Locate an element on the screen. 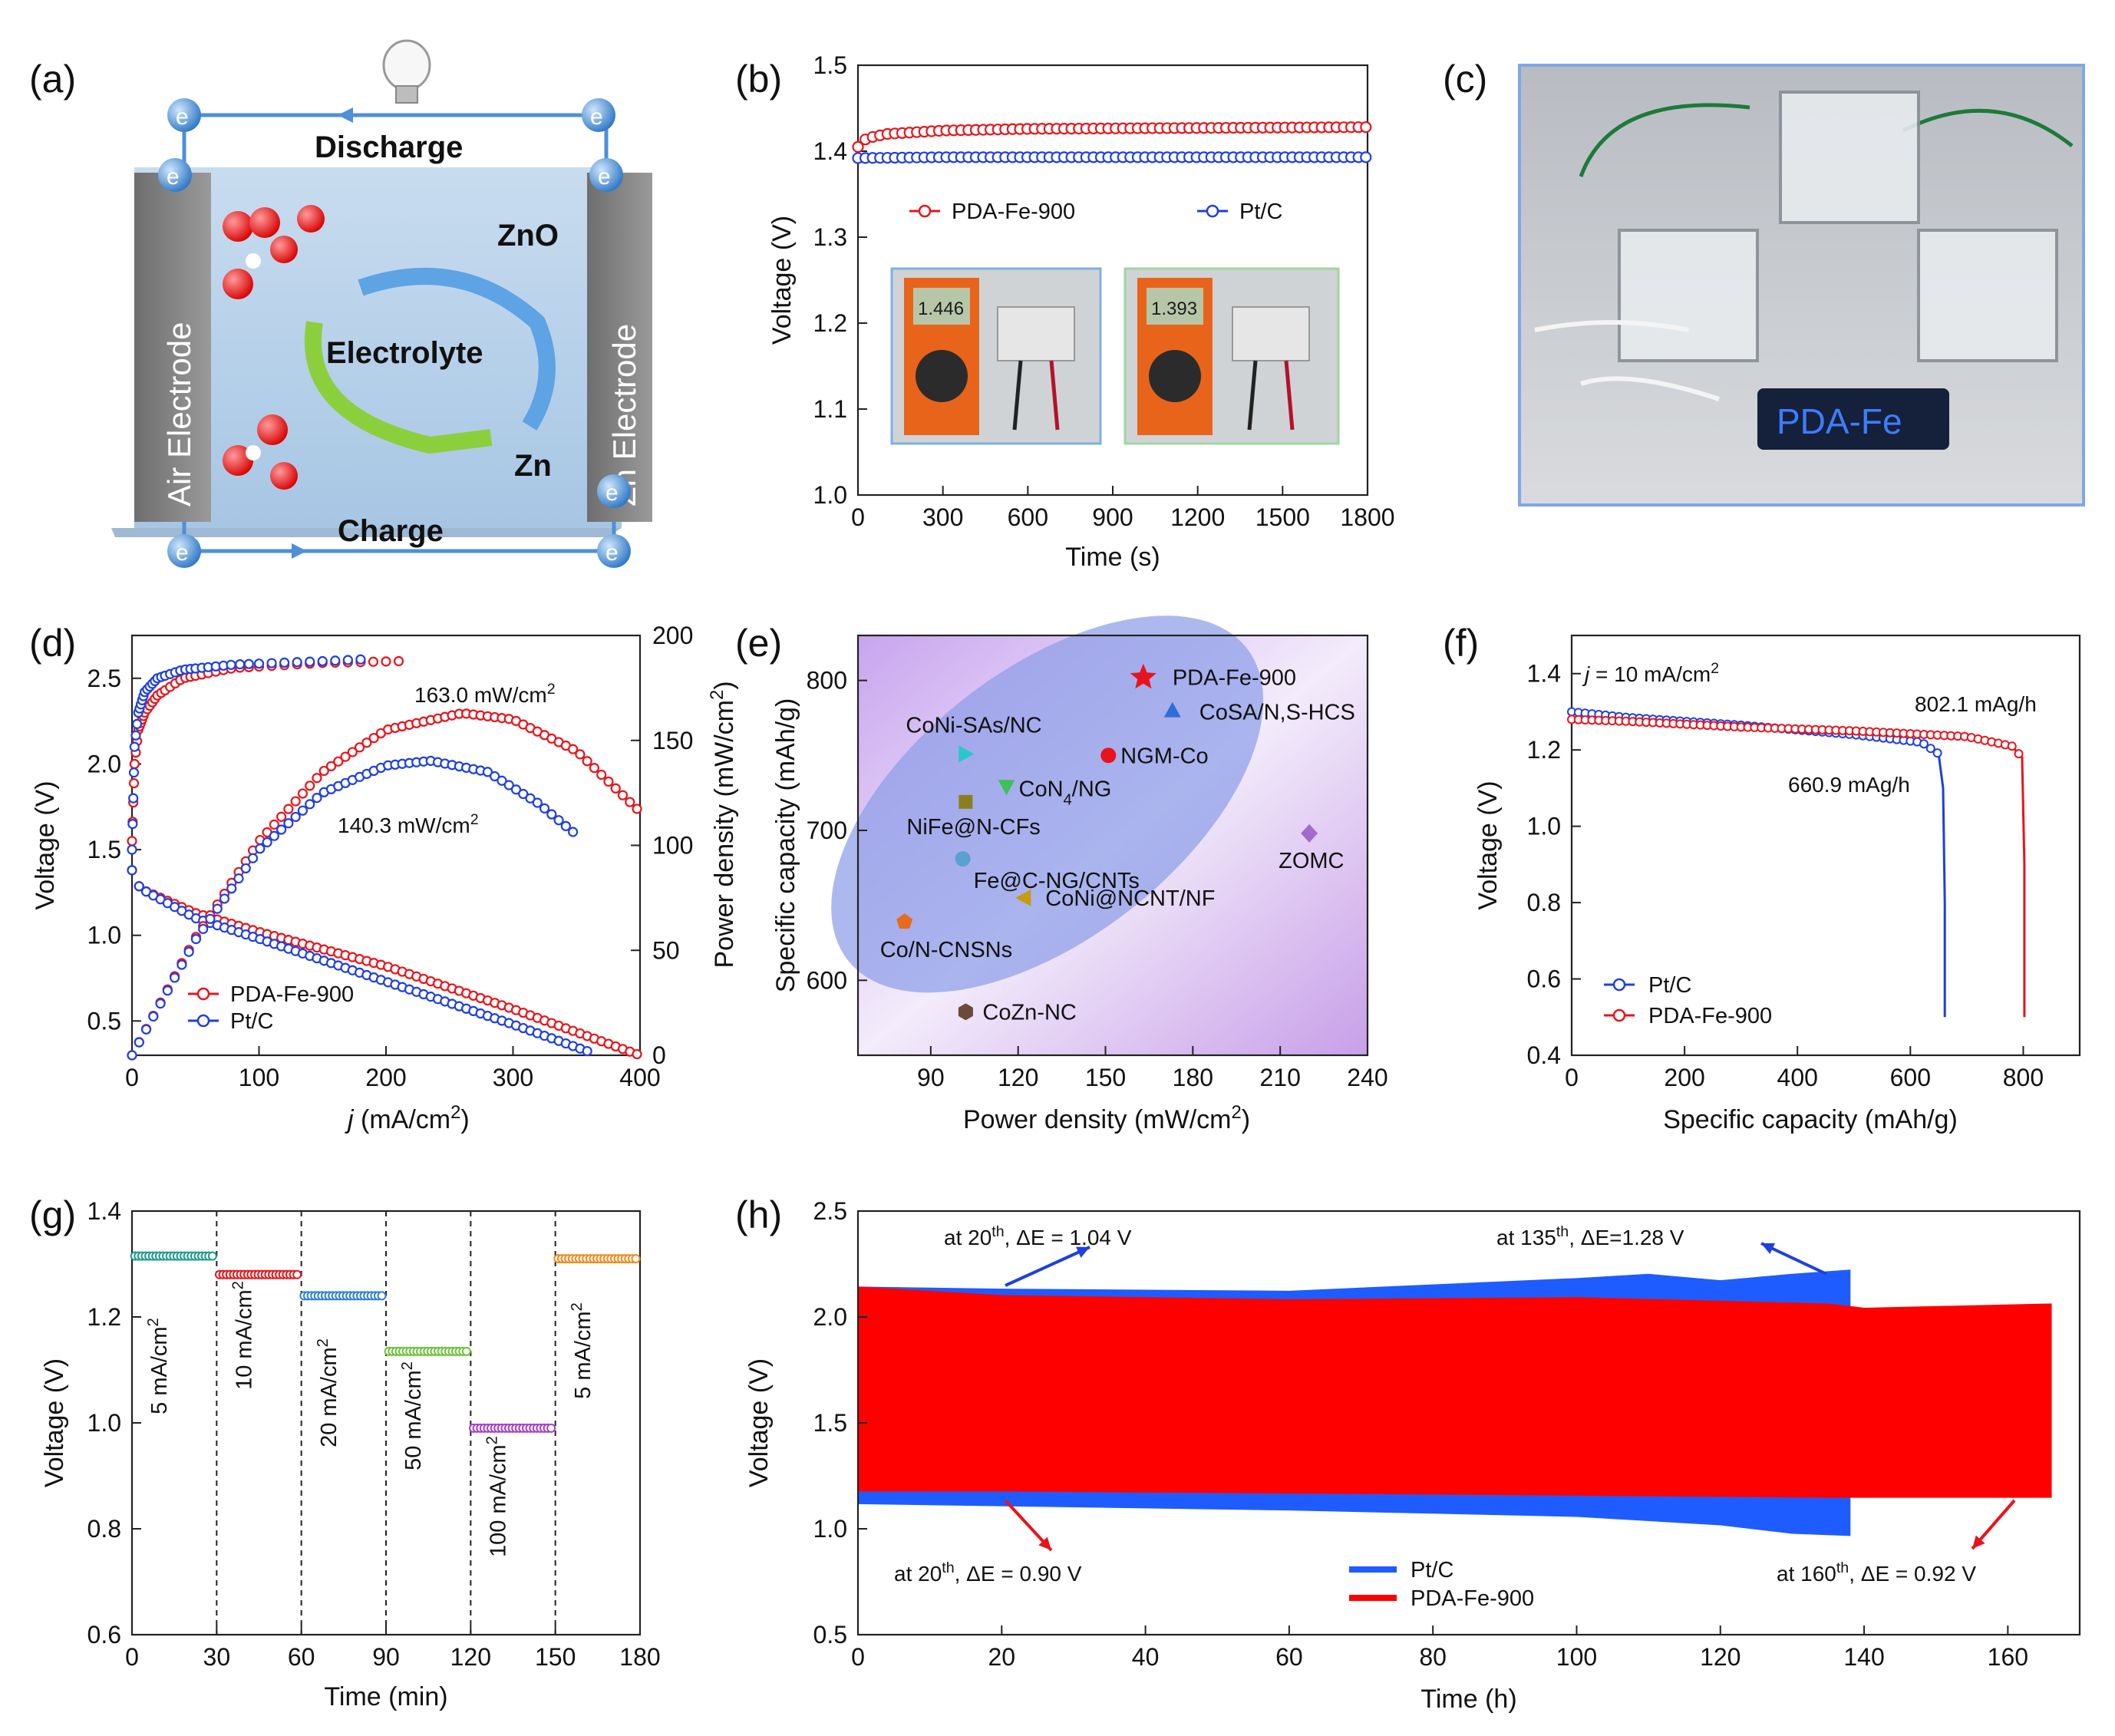 This screenshot has height=1736, width=2115. scatter-point-coni-ncnt-nf is located at coordinates (1023, 898).